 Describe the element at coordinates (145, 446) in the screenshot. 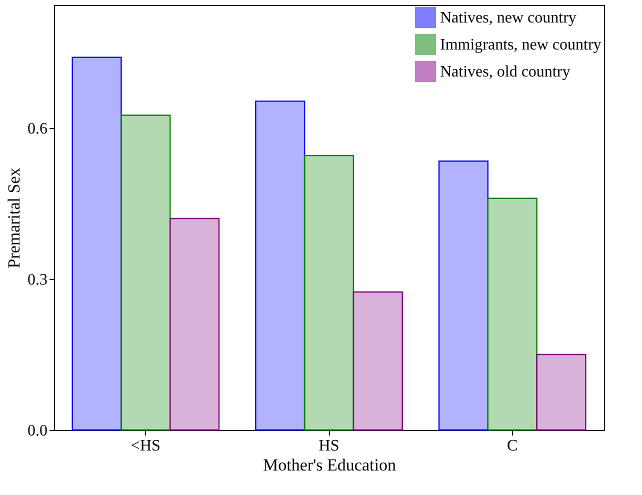

I see `x-tick-label: <HS` at that location.